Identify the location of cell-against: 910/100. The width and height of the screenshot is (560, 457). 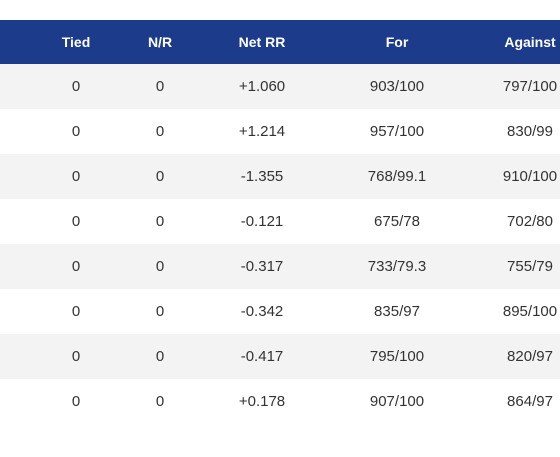
(530, 176).